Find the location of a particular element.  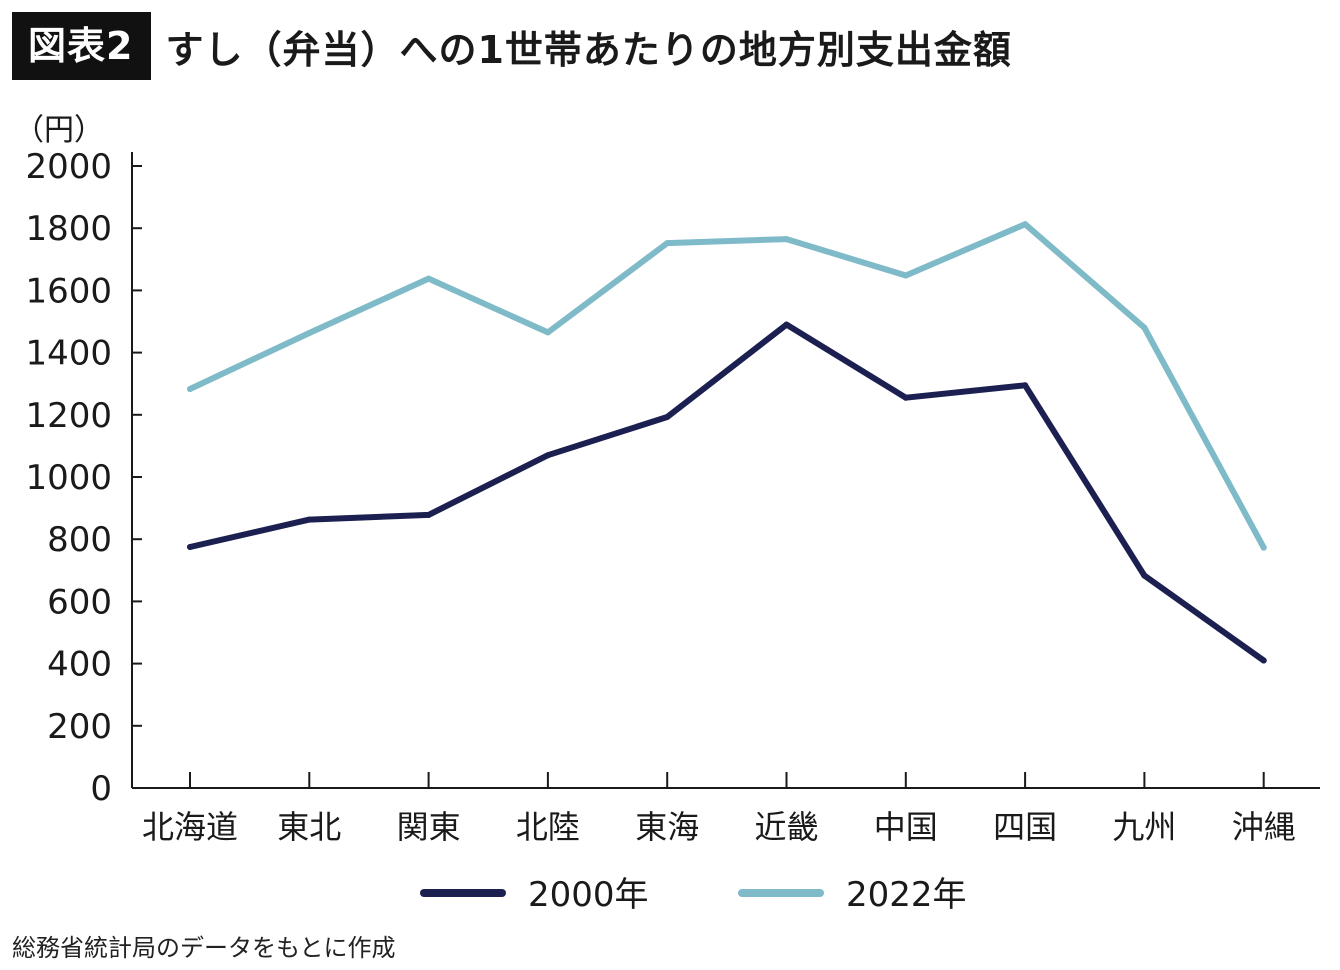

y-axis-unit-label: （円） is located at coordinates (59, 130).